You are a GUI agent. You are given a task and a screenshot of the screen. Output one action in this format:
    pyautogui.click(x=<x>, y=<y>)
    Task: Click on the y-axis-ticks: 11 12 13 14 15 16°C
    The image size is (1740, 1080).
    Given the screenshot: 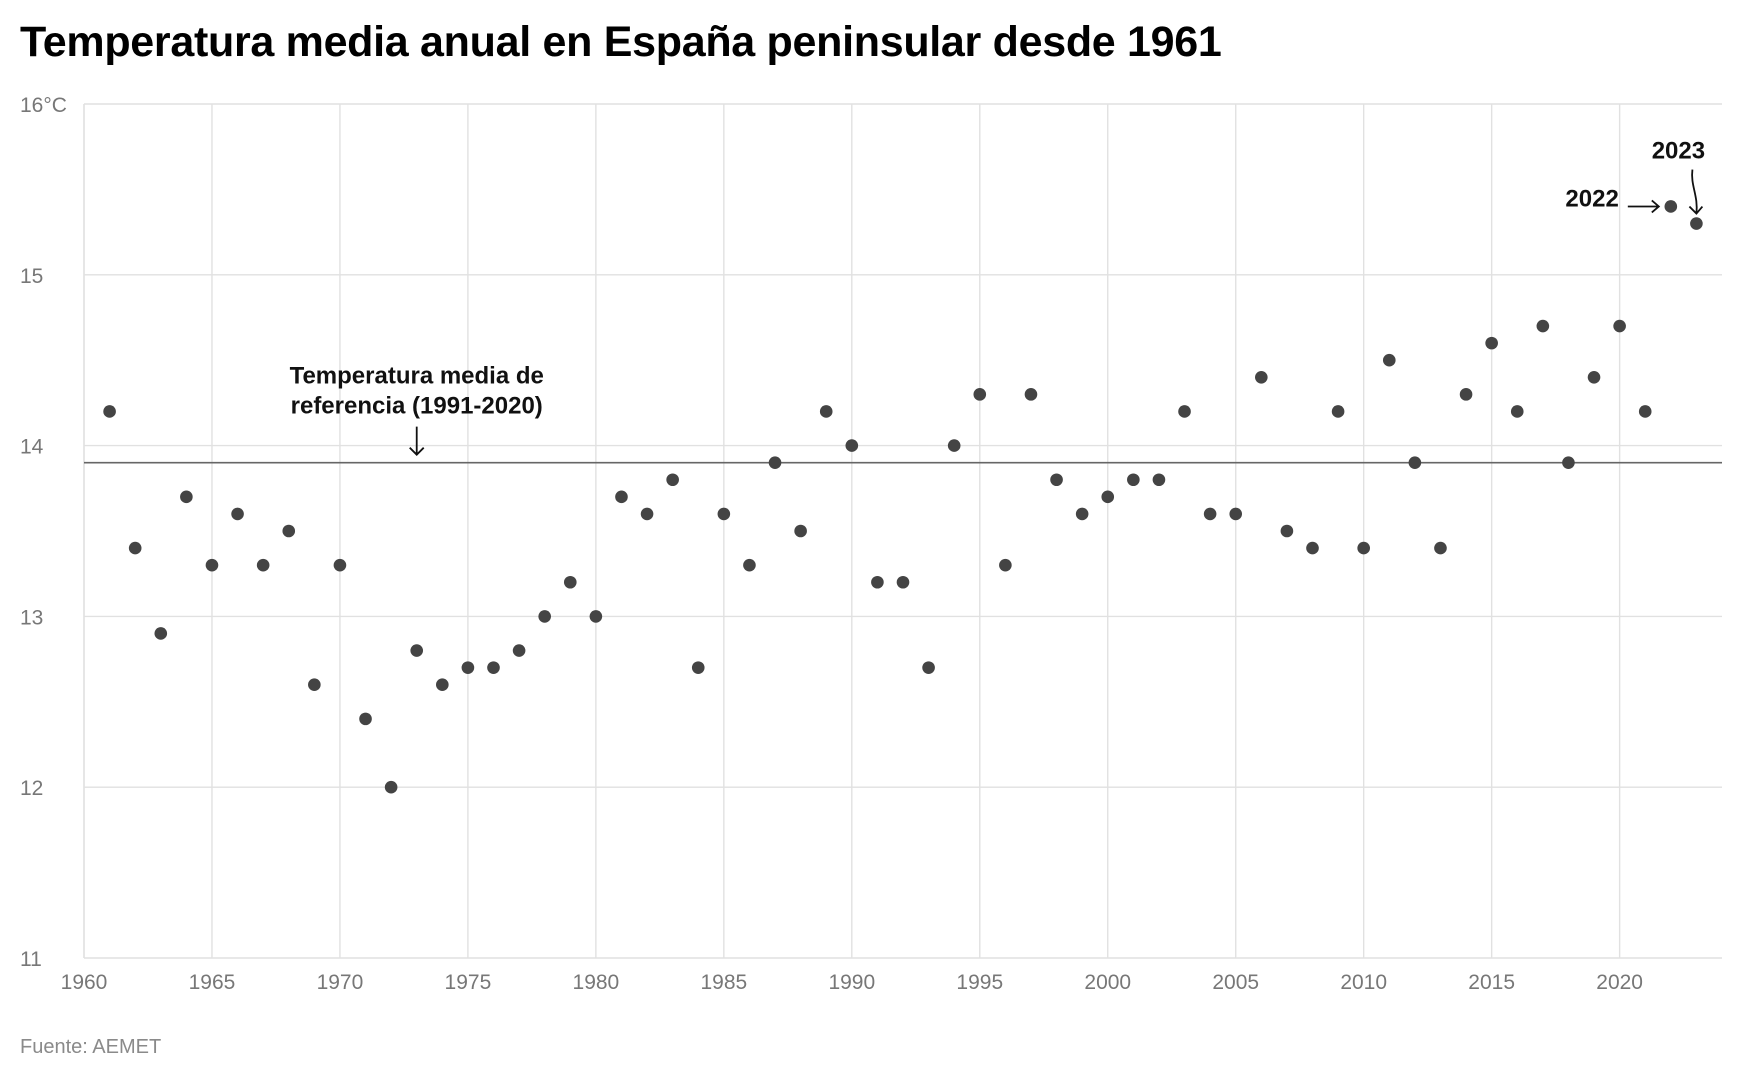 What is the action you would take?
    pyautogui.click(x=43, y=532)
    